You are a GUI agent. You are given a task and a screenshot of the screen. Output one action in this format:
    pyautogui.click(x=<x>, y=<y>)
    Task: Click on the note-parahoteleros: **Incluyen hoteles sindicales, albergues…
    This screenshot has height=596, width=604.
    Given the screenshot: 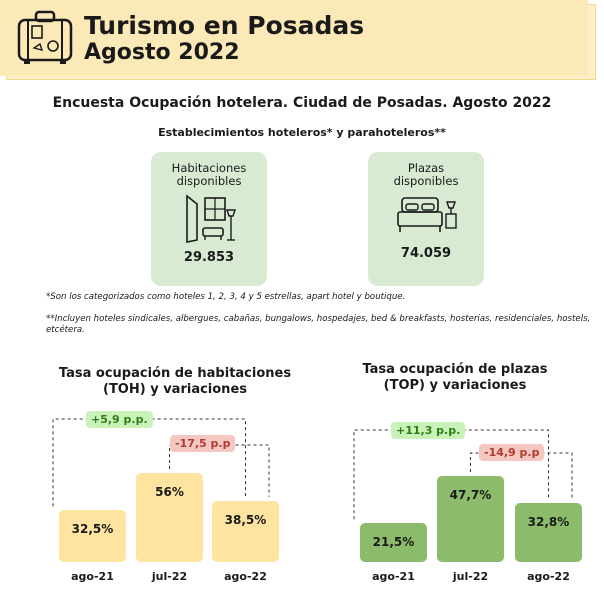 What is the action you would take?
    pyautogui.click(x=318, y=324)
    